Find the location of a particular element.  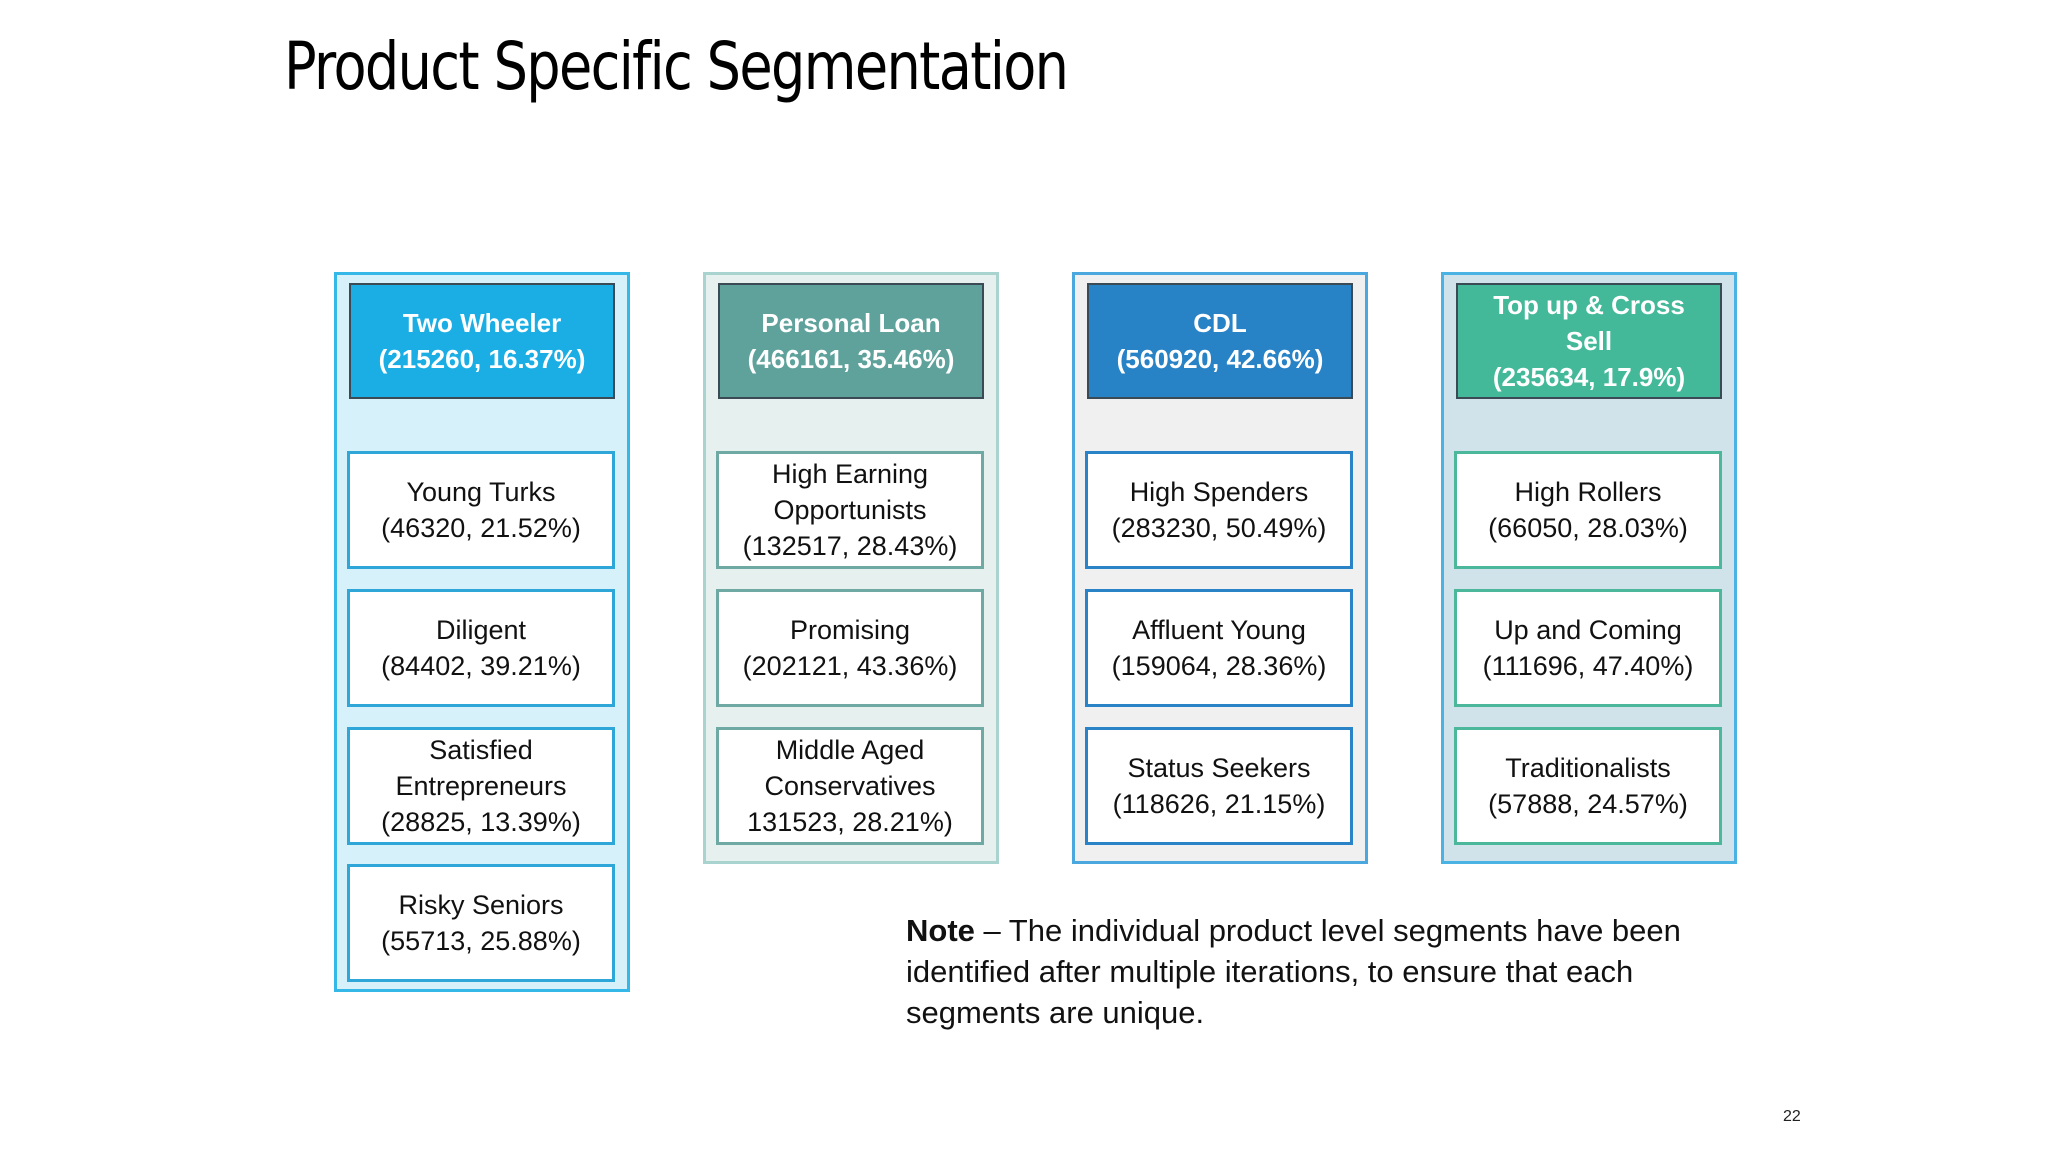

product-header-line: CDL is located at coordinates (1220, 323).